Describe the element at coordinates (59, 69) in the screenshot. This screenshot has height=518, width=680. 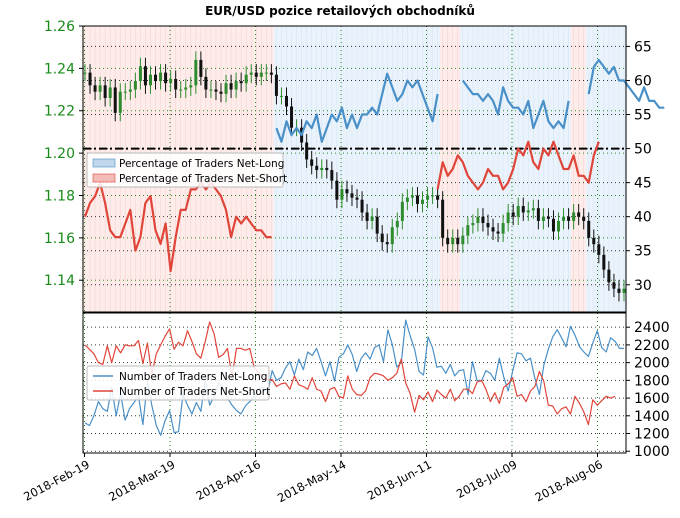
I see `left-axis-label: 1.24` at that location.